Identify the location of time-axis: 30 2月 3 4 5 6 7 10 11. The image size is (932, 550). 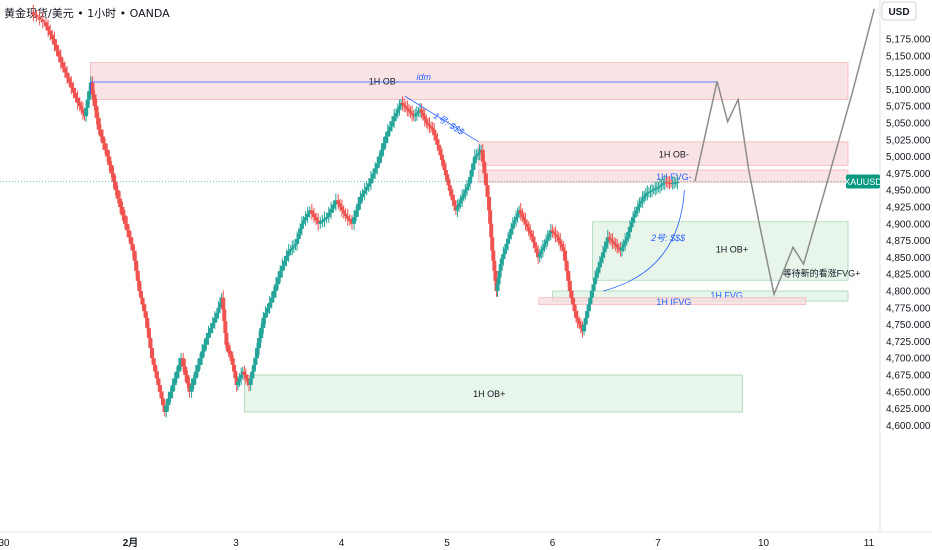
(437, 543).